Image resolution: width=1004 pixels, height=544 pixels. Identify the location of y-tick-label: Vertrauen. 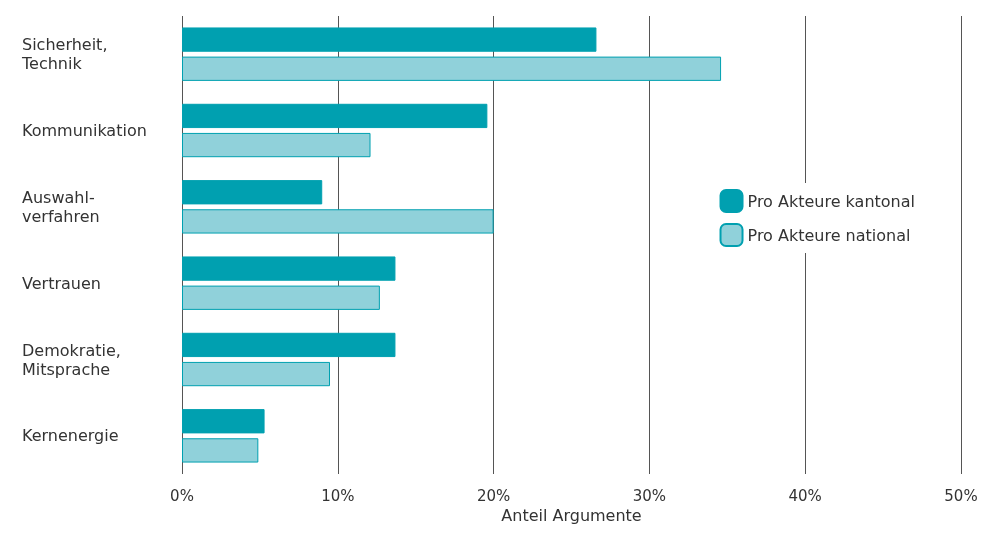
(61, 283).